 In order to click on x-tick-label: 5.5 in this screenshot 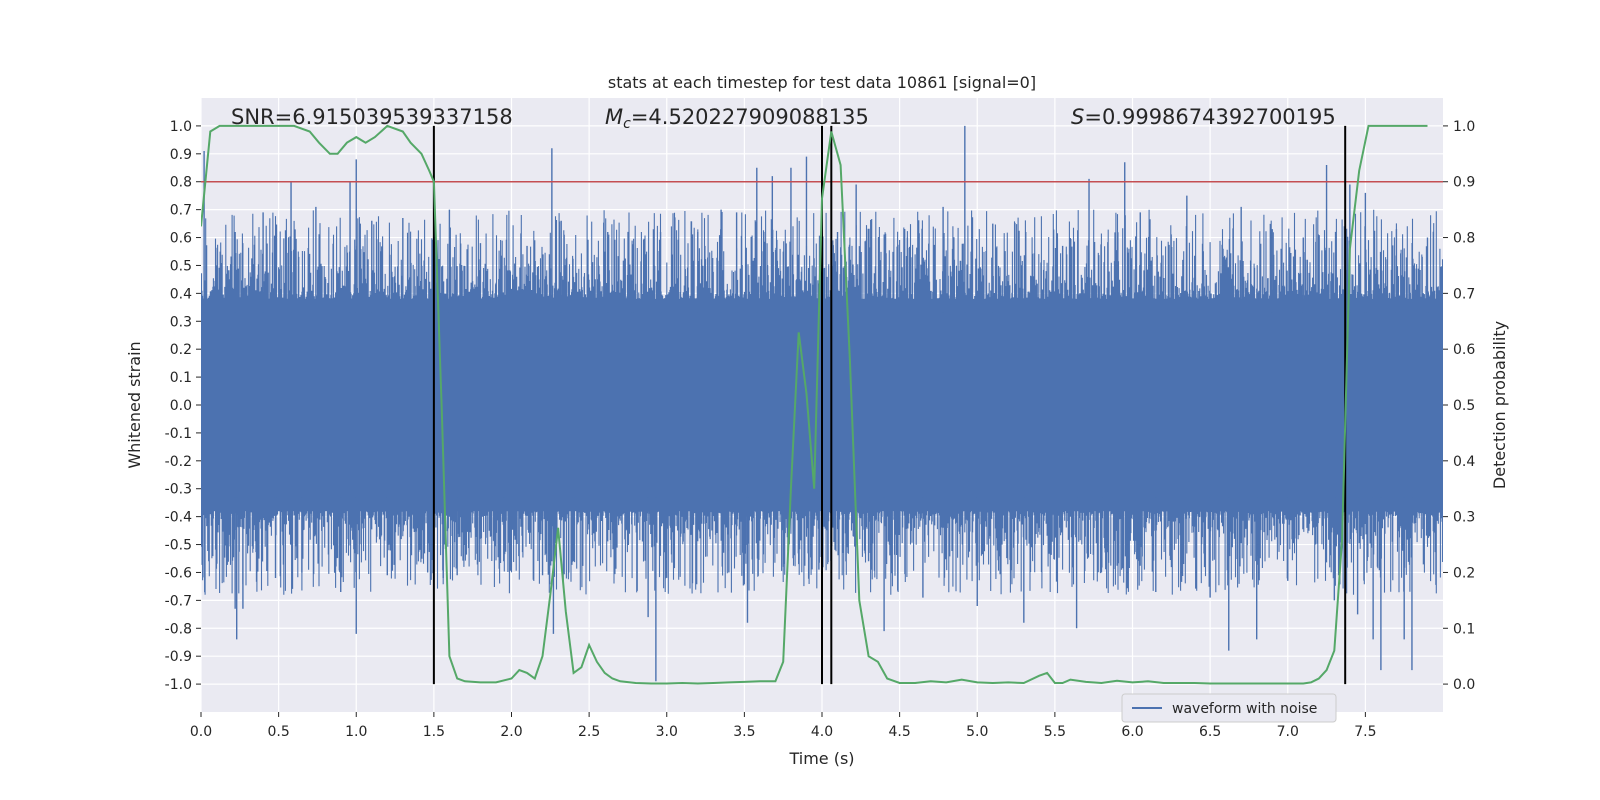, I will do `click(1055, 732)`.